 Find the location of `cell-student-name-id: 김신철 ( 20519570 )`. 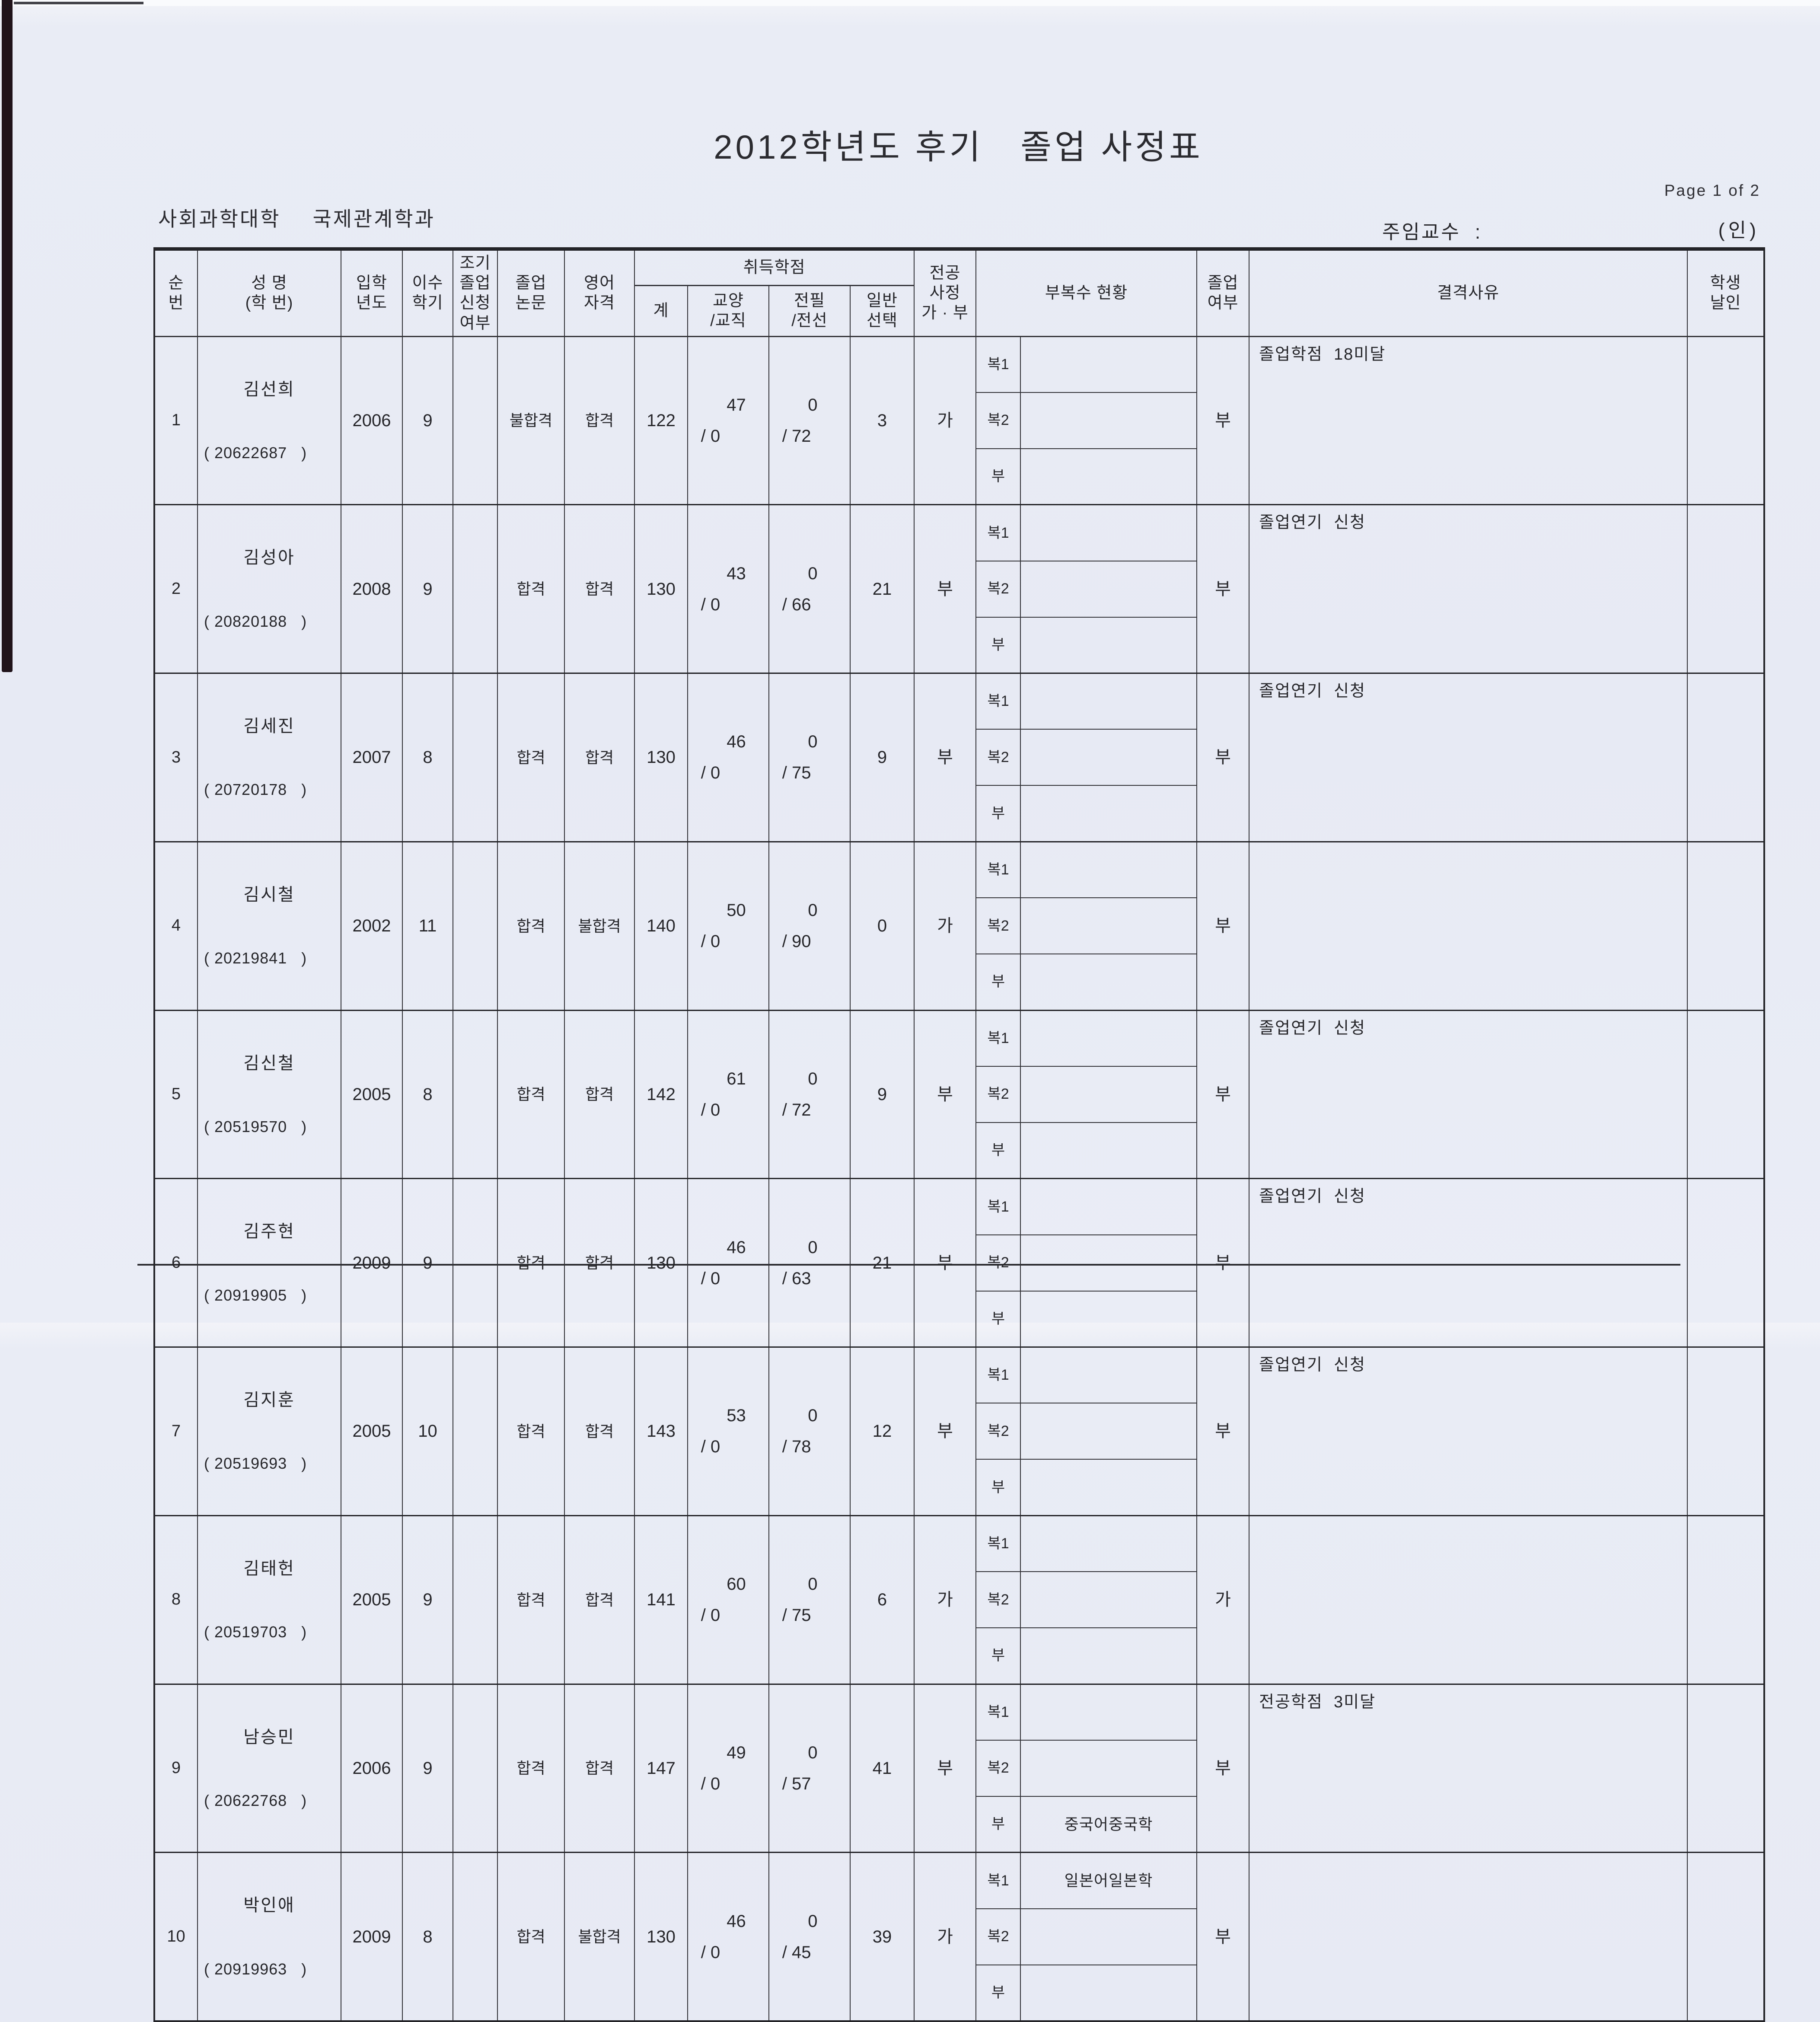

cell-student-name-id: 김신철 ( 20519570 ) is located at coordinates (269, 1094).